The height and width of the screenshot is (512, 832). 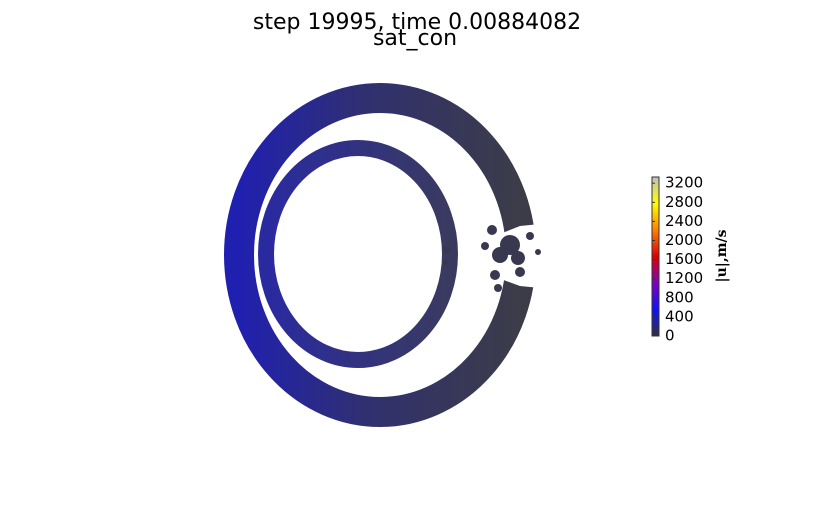 I want to click on colorbar-label: |u|,m/s, so click(x=722, y=255).